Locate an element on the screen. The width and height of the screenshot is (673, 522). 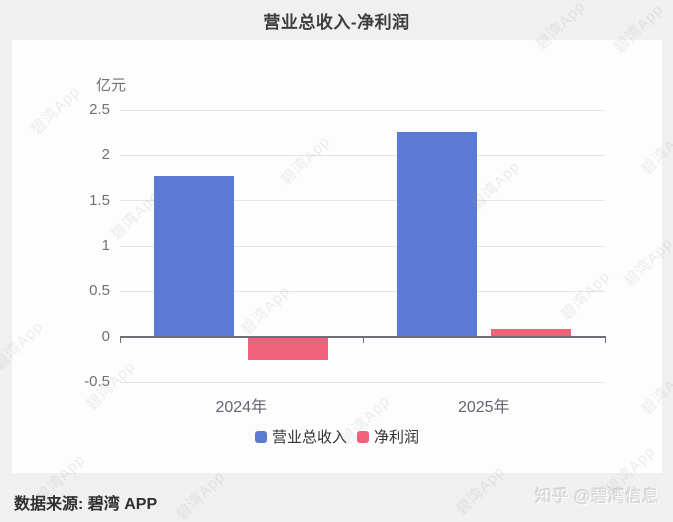
y-tick-label: 0.5 is located at coordinates (99, 291).